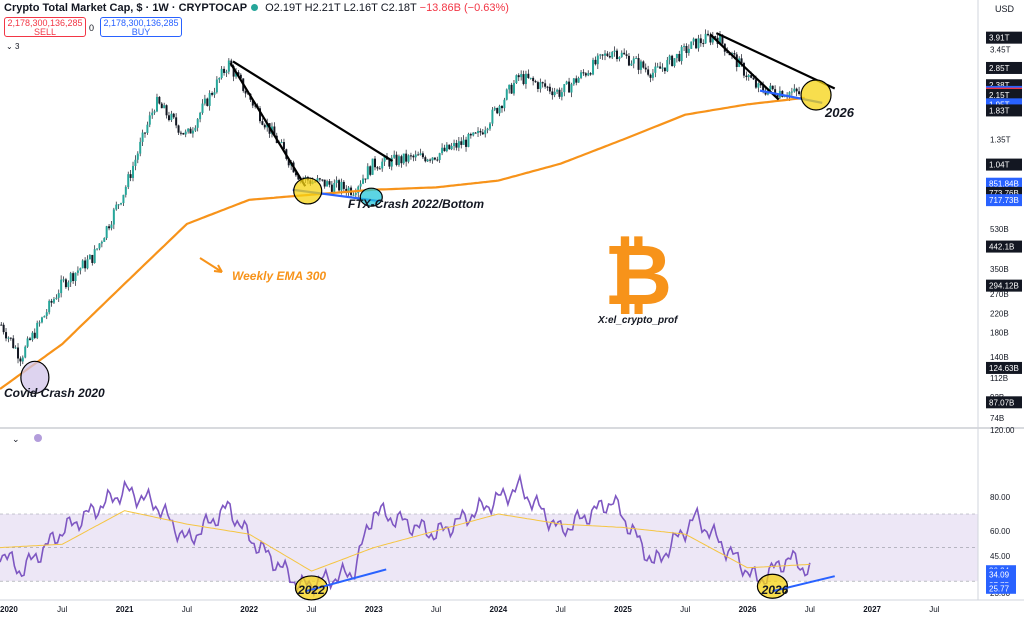  I want to click on buy-button: 2,178,300,136,285 BUY, so click(141, 27).